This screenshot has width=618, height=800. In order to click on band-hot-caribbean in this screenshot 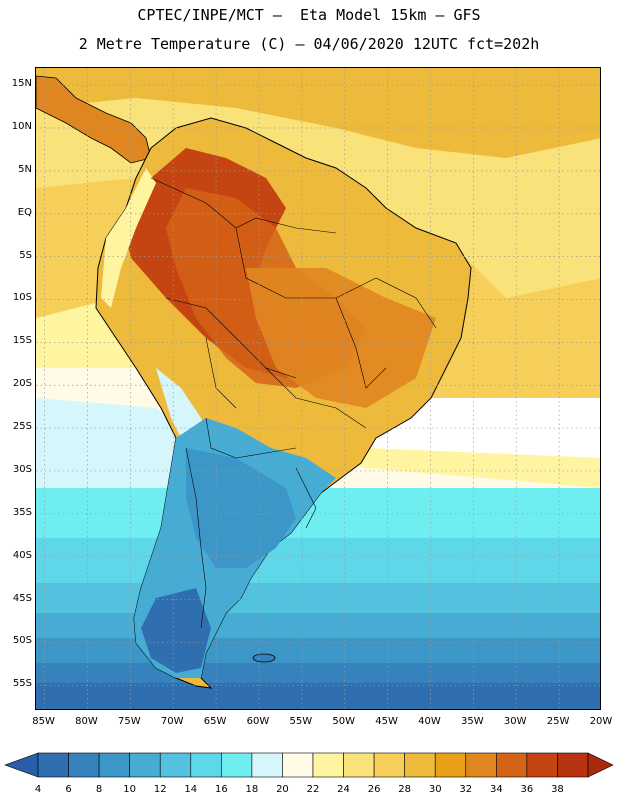, I will do `click(318, 113)`.